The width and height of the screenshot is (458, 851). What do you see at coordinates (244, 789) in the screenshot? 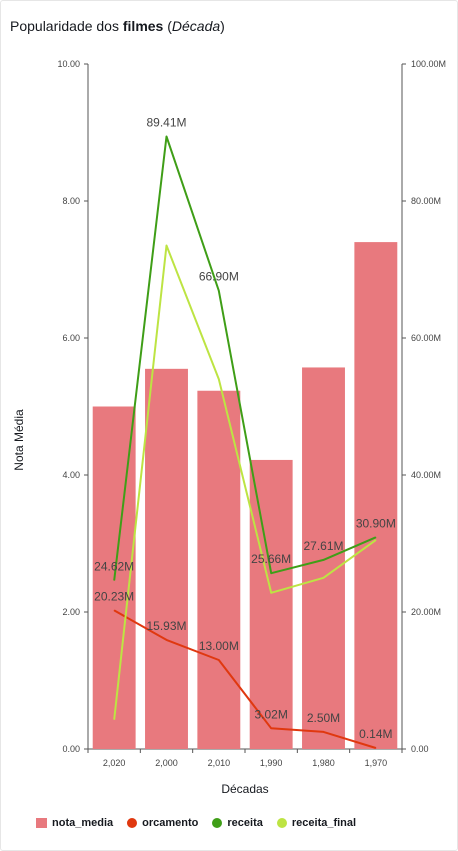
I see `x-axis-title: Décadas` at bounding box center [244, 789].